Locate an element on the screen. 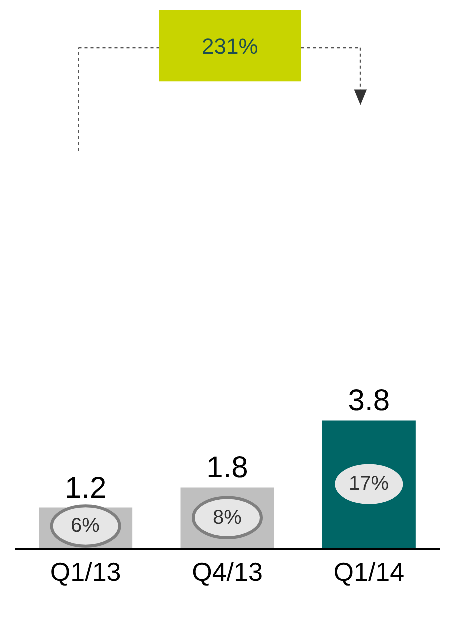  annotation: 8% is located at coordinates (227, 518).